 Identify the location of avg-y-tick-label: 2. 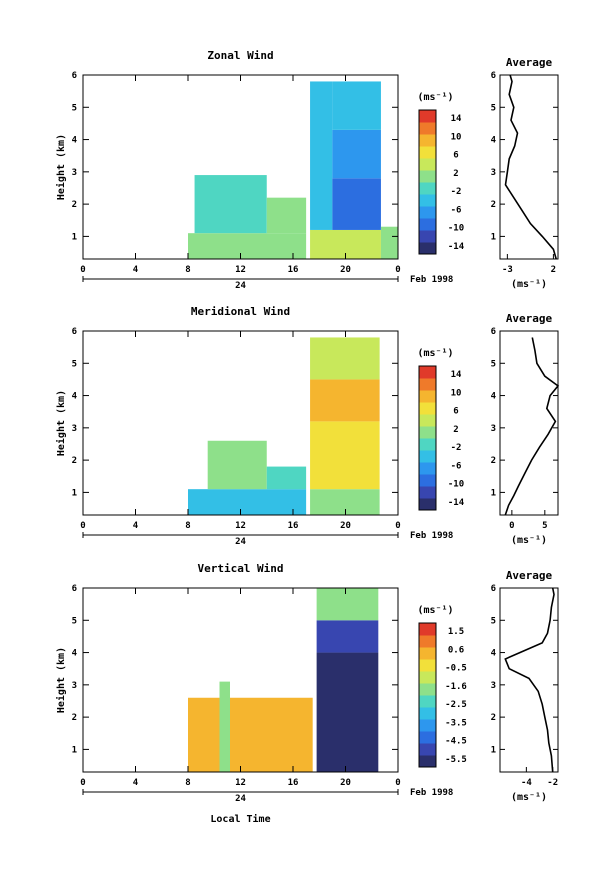
(493, 718).